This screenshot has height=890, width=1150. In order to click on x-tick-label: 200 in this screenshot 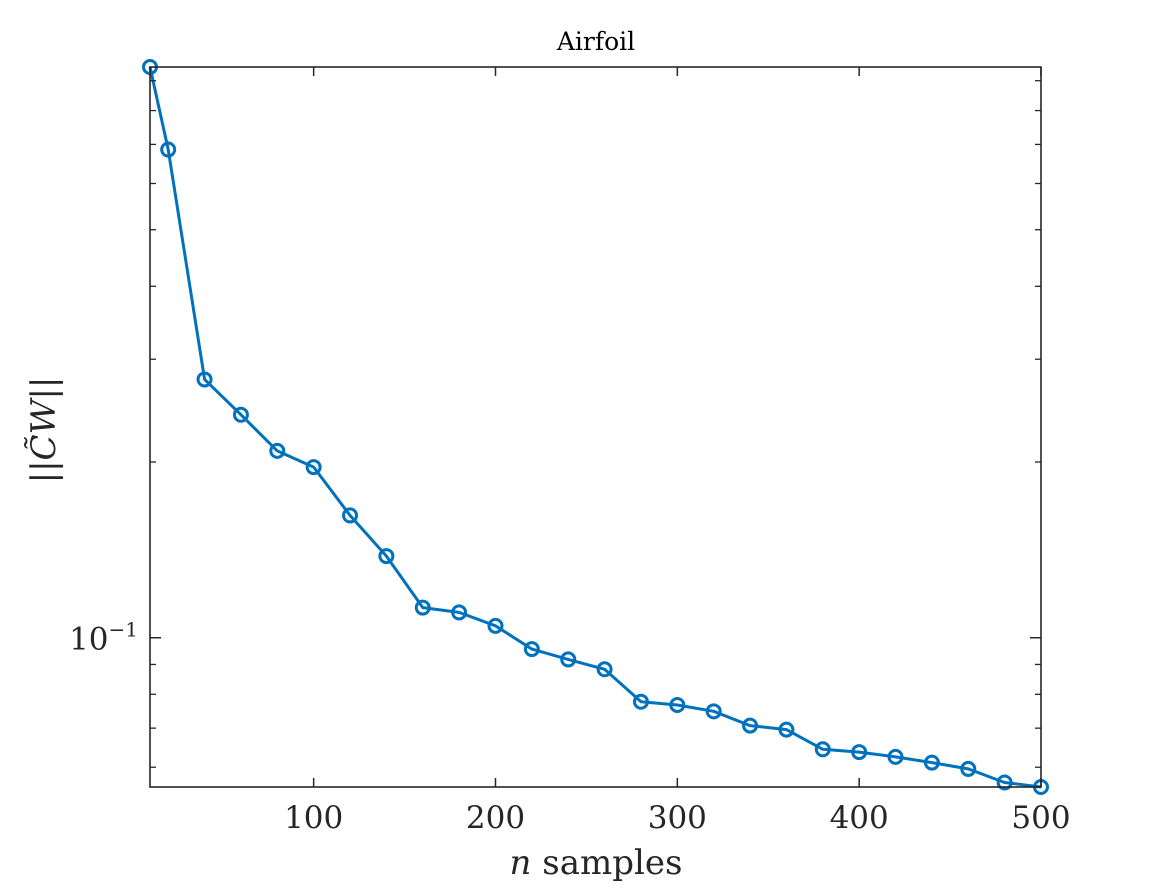, I will do `click(495, 818)`.